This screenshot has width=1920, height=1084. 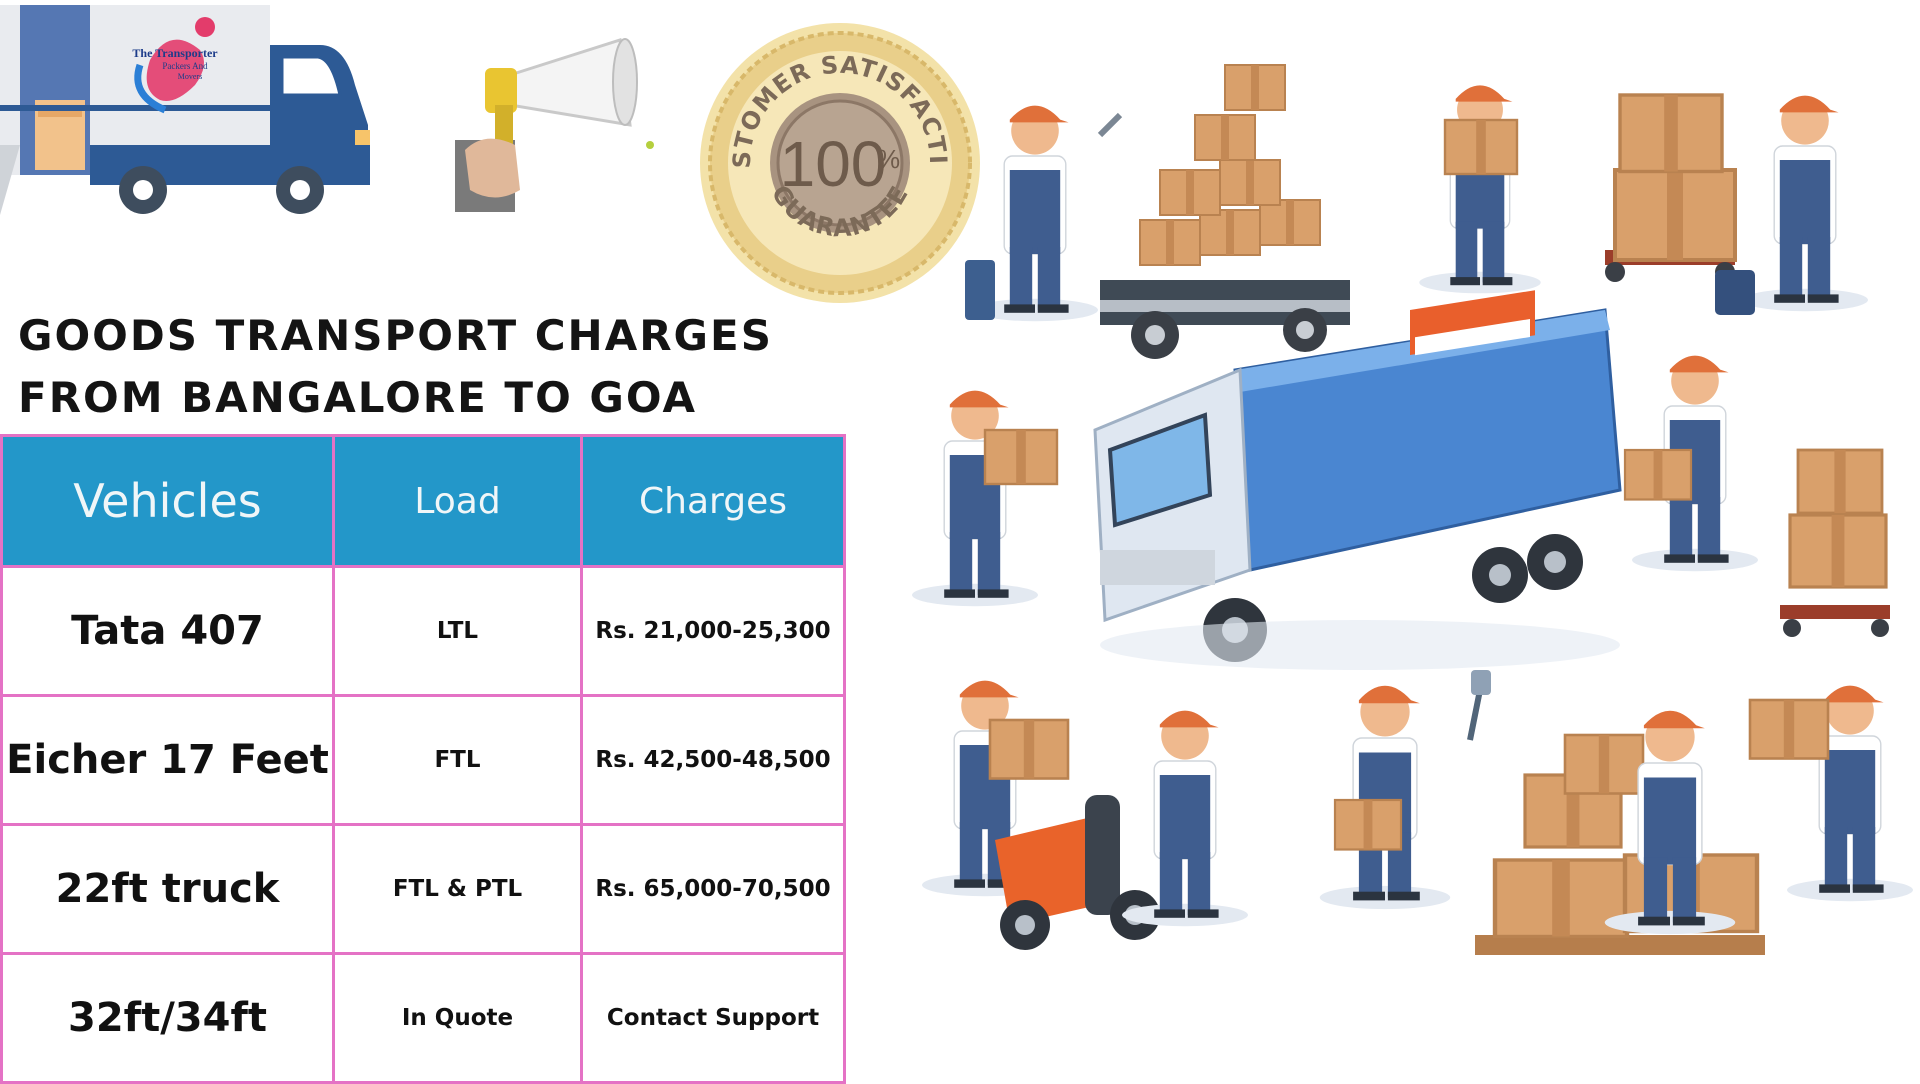 What do you see at coordinates (357, 397) in the screenshot?
I see `title-line-2: FROM BANGALORE TO GOA` at bounding box center [357, 397].